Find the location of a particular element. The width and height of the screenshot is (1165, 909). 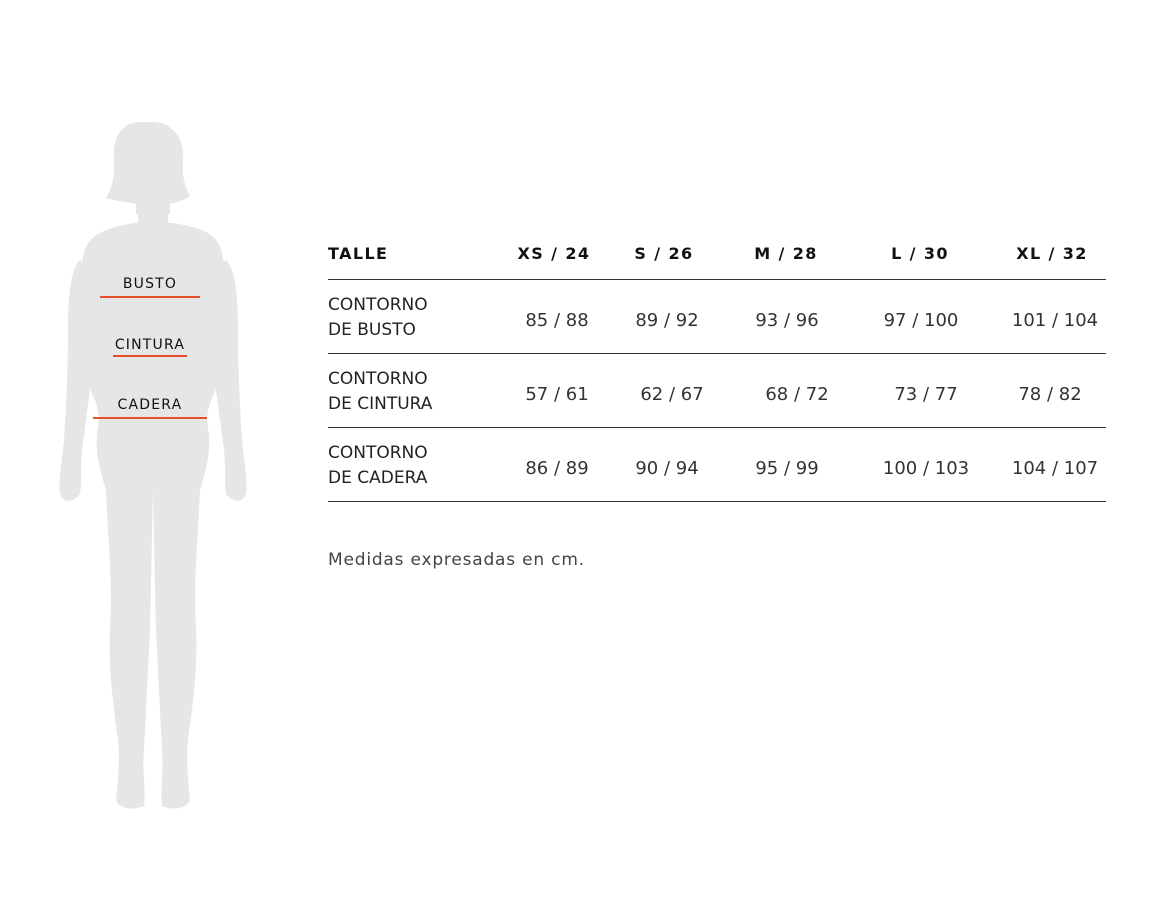

header-xs: XS / 24 is located at coordinates (554, 253).